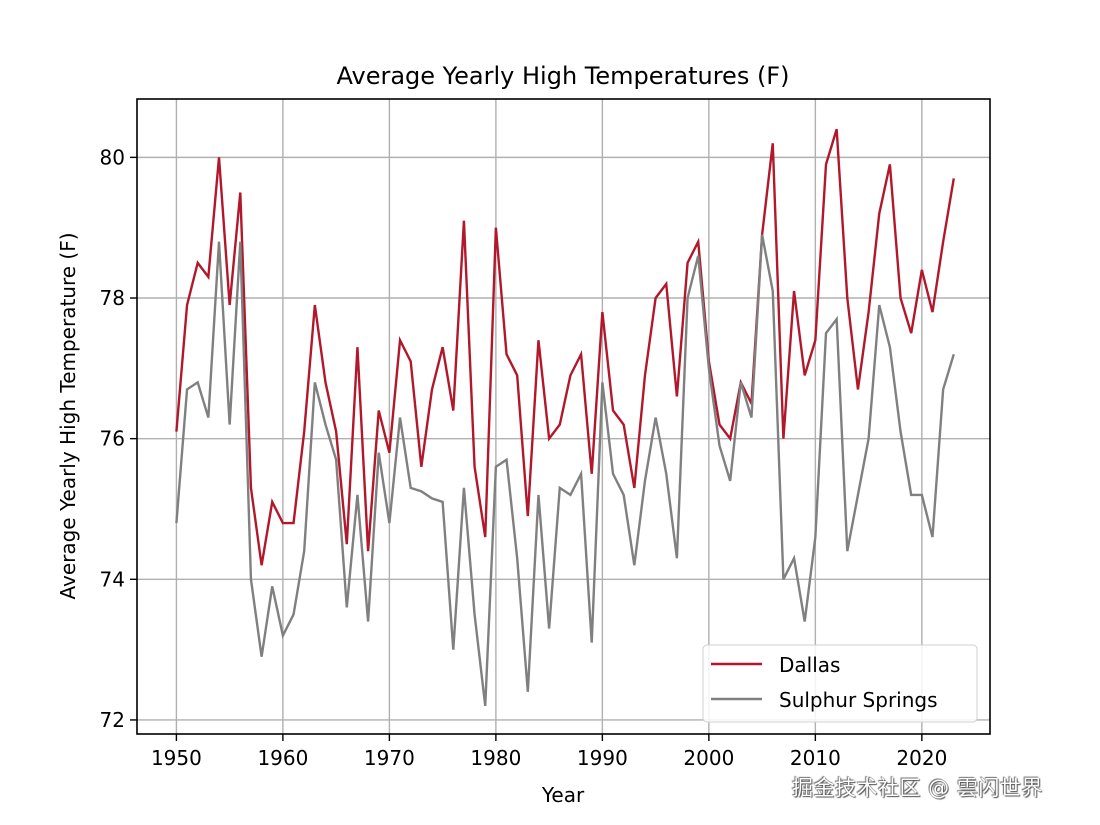 Image resolution: width=1100 pixels, height=825 pixels. What do you see at coordinates (563, 76) in the screenshot?
I see `chart-title: Average Yearly High Temperatures (F)` at bounding box center [563, 76].